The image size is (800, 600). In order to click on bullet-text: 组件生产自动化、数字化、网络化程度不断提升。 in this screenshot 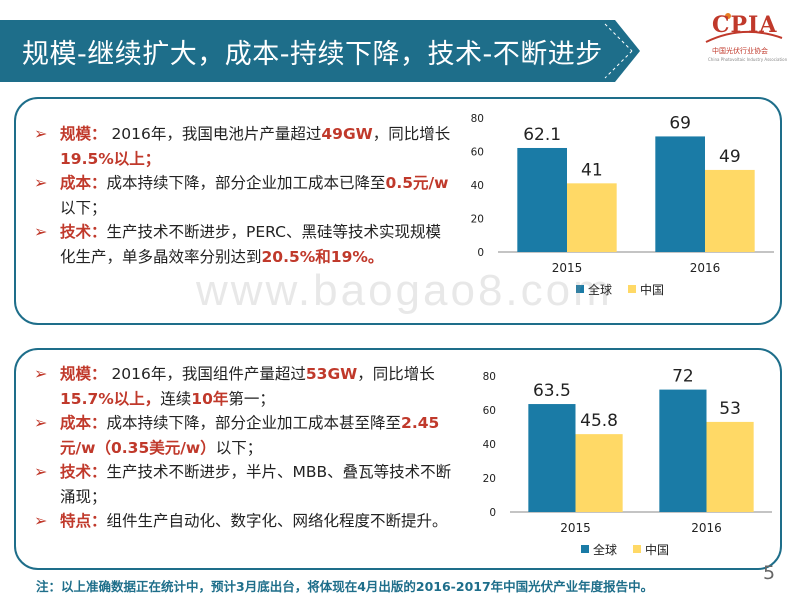, I will do `click(277, 521)`.